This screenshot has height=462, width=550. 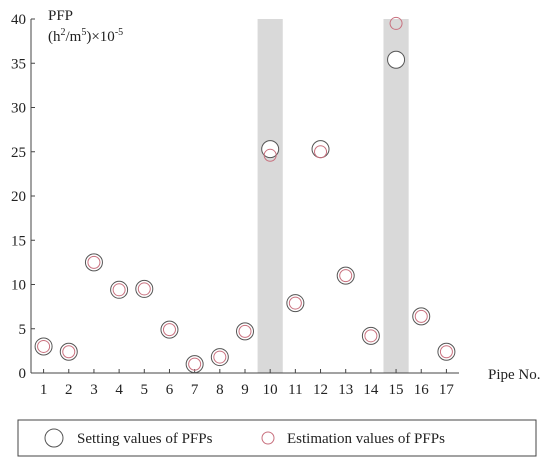 What do you see at coordinates (23, 330) in the screenshot?
I see `y-tick-label: 5` at bounding box center [23, 330].